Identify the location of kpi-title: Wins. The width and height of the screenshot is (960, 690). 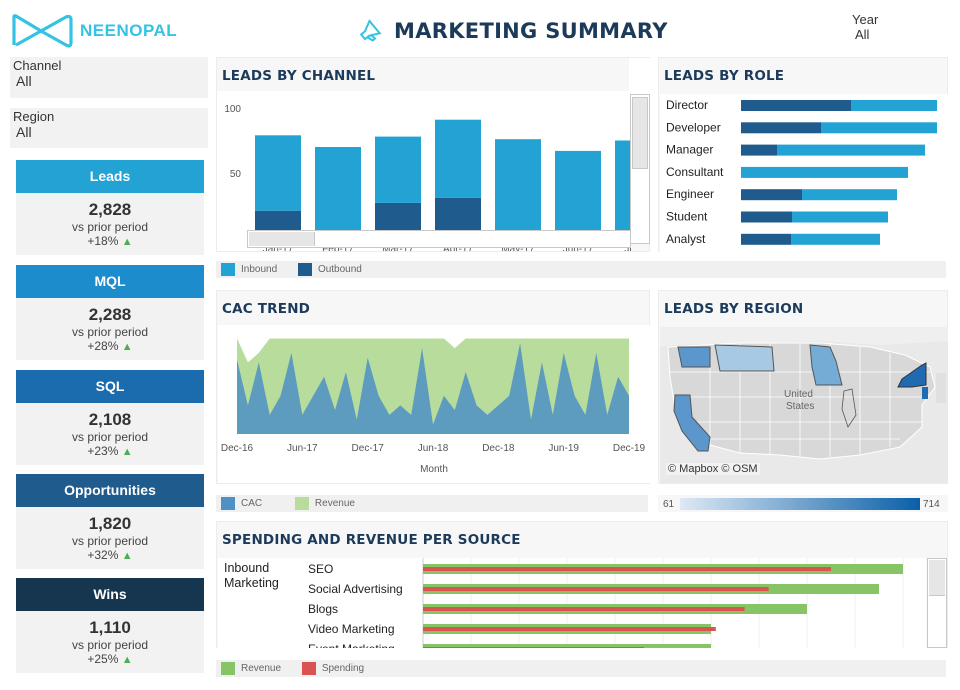
(110, 594).